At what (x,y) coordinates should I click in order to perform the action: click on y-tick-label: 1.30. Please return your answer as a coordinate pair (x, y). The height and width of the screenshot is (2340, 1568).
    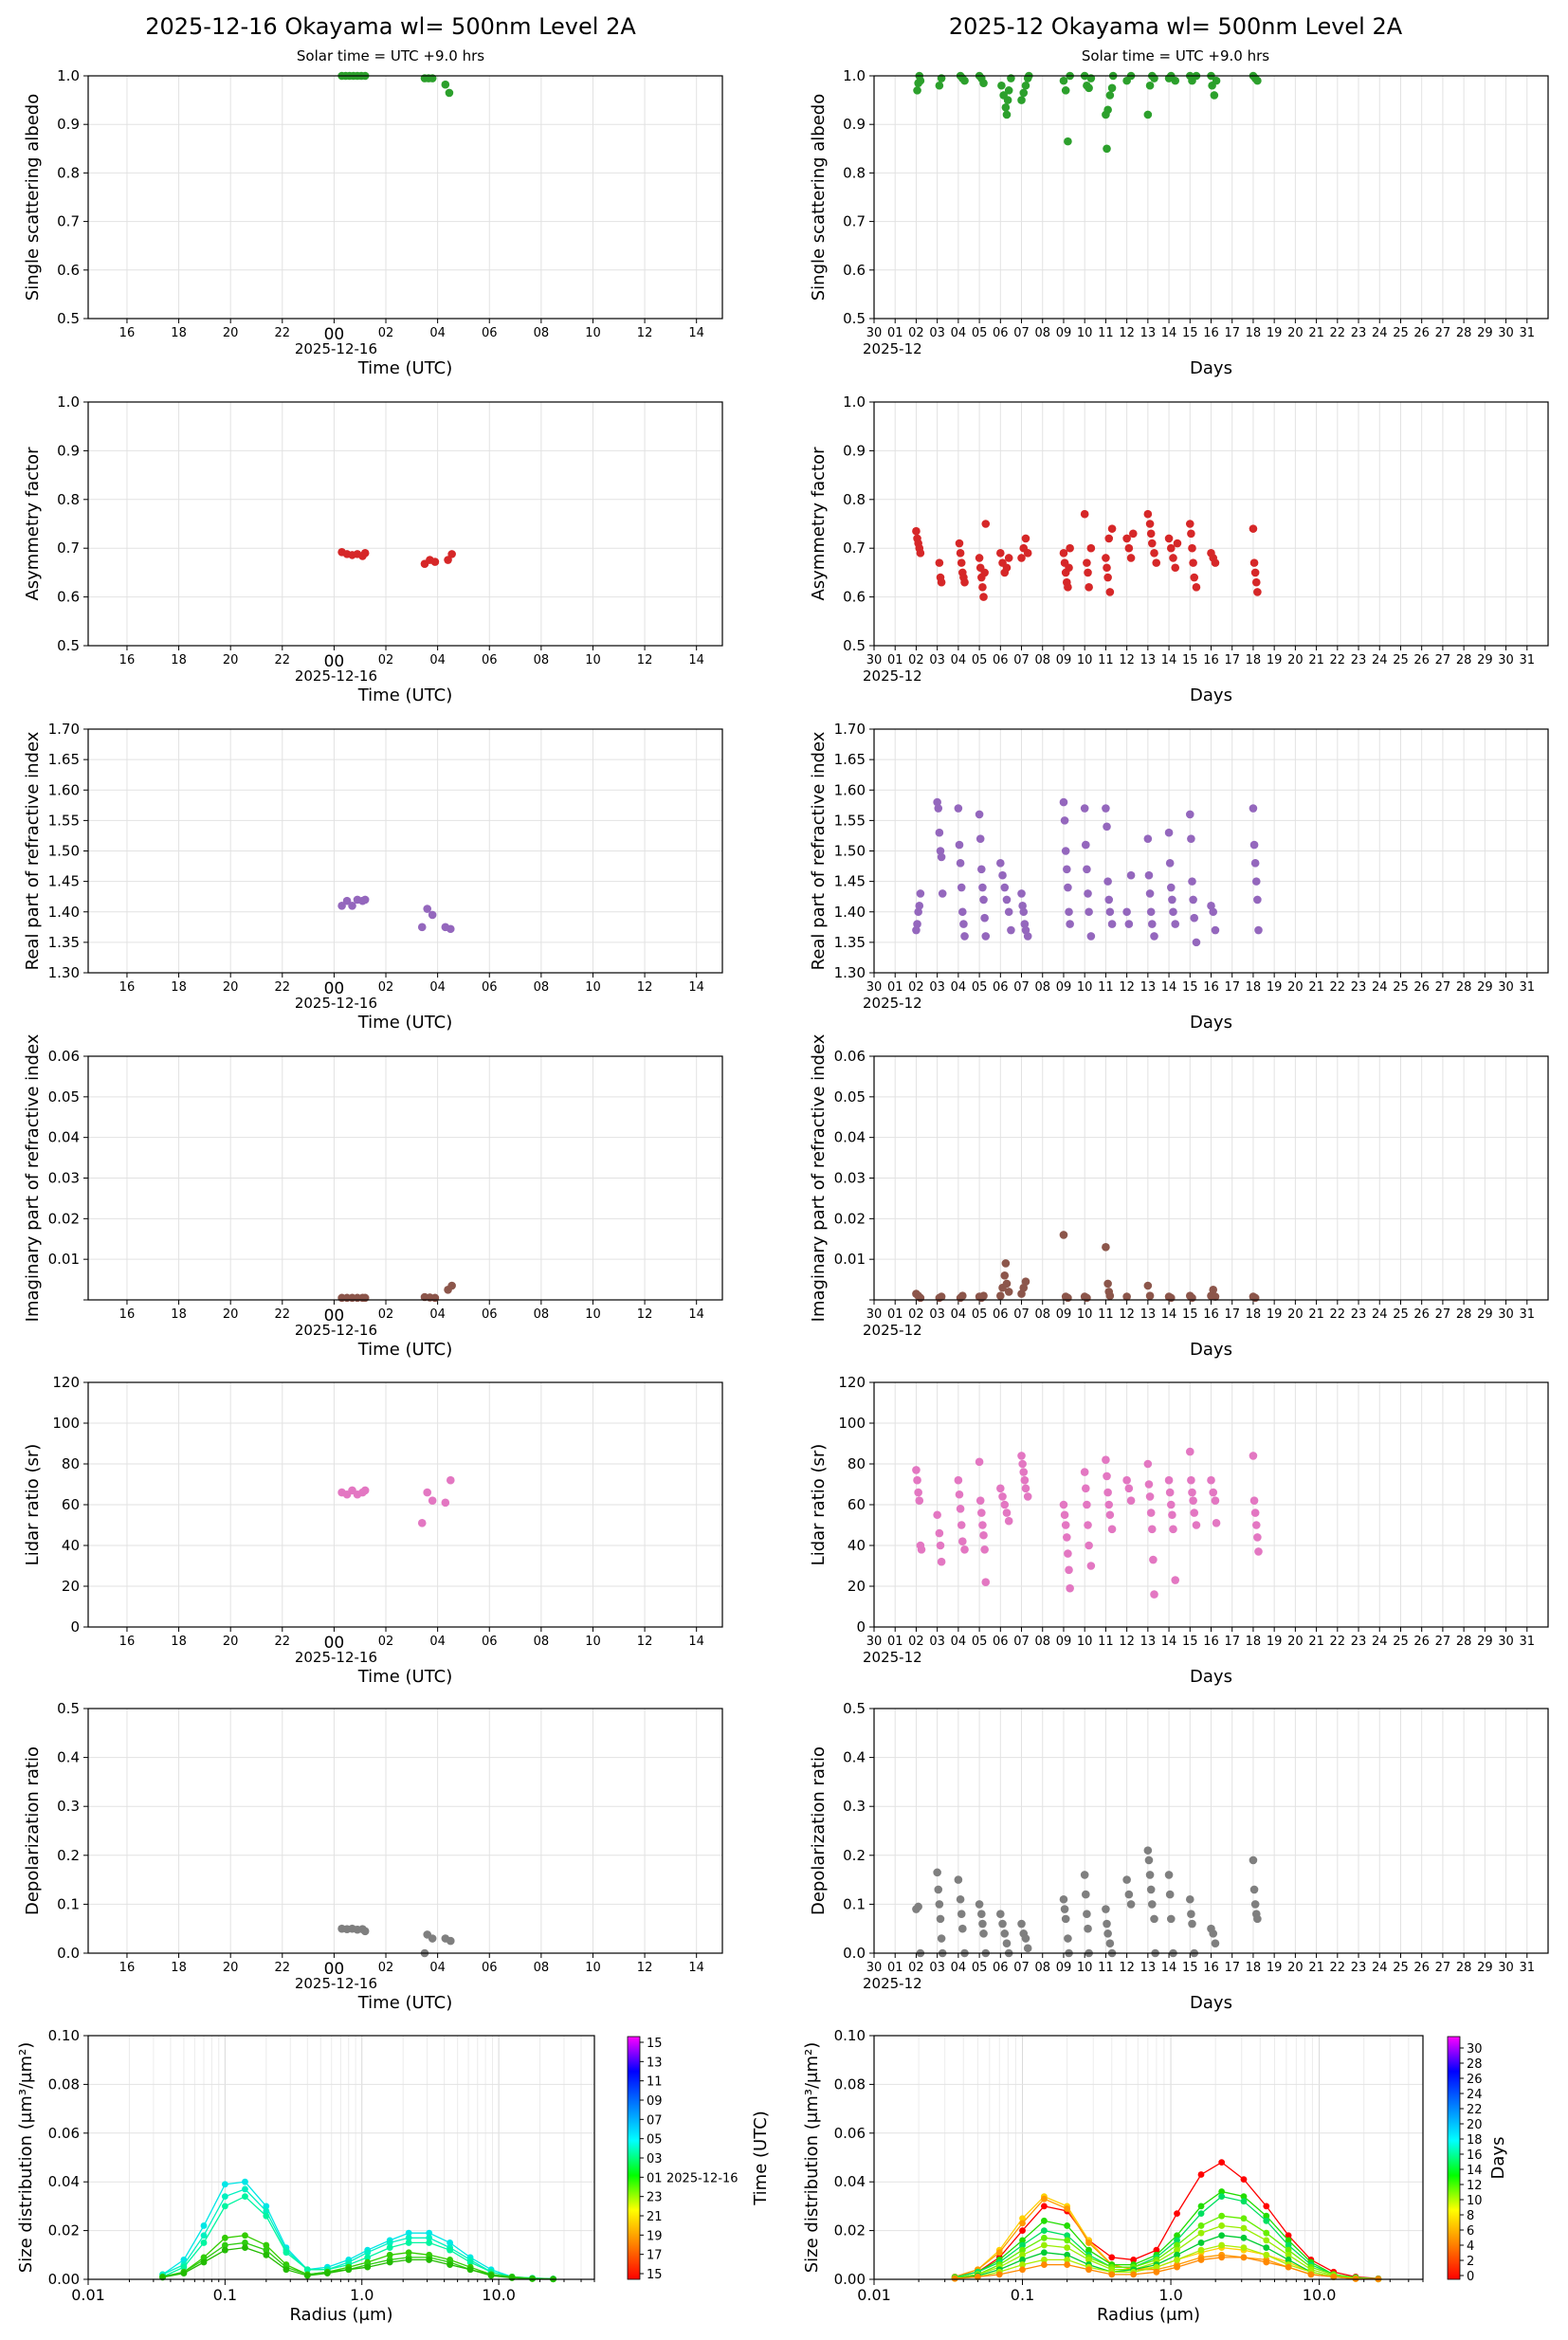
    Looking at the image, I should click on (850, 973).